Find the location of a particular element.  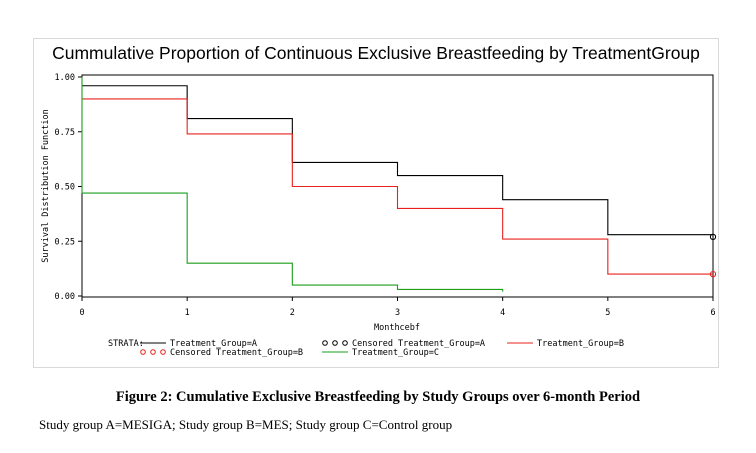

y-tick-label-4: 1.00 is located at coordinates (65, 78).